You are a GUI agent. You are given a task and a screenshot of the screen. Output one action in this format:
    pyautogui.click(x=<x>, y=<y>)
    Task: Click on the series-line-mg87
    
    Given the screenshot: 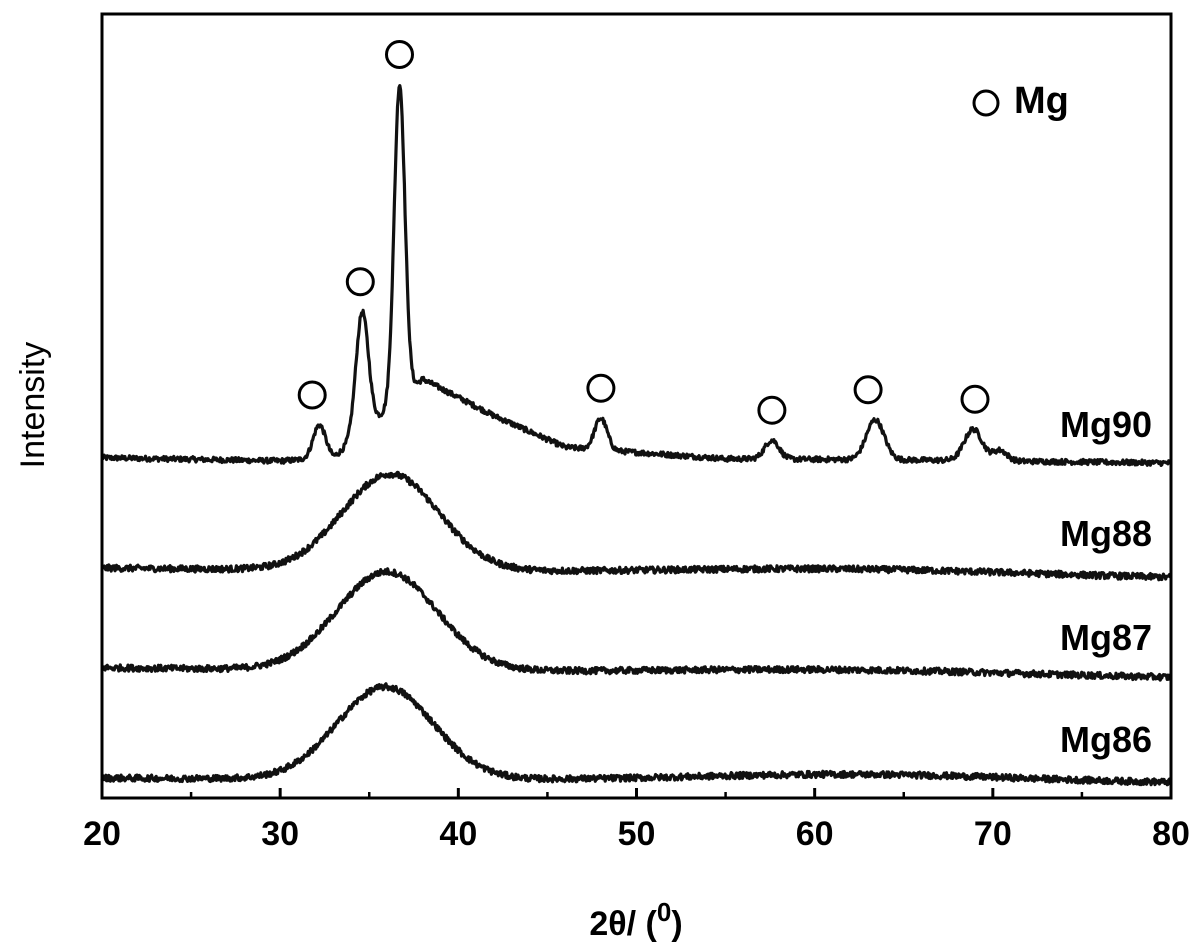 What is the action you would take?
    pyautogui.click(x=637, y=624)
    